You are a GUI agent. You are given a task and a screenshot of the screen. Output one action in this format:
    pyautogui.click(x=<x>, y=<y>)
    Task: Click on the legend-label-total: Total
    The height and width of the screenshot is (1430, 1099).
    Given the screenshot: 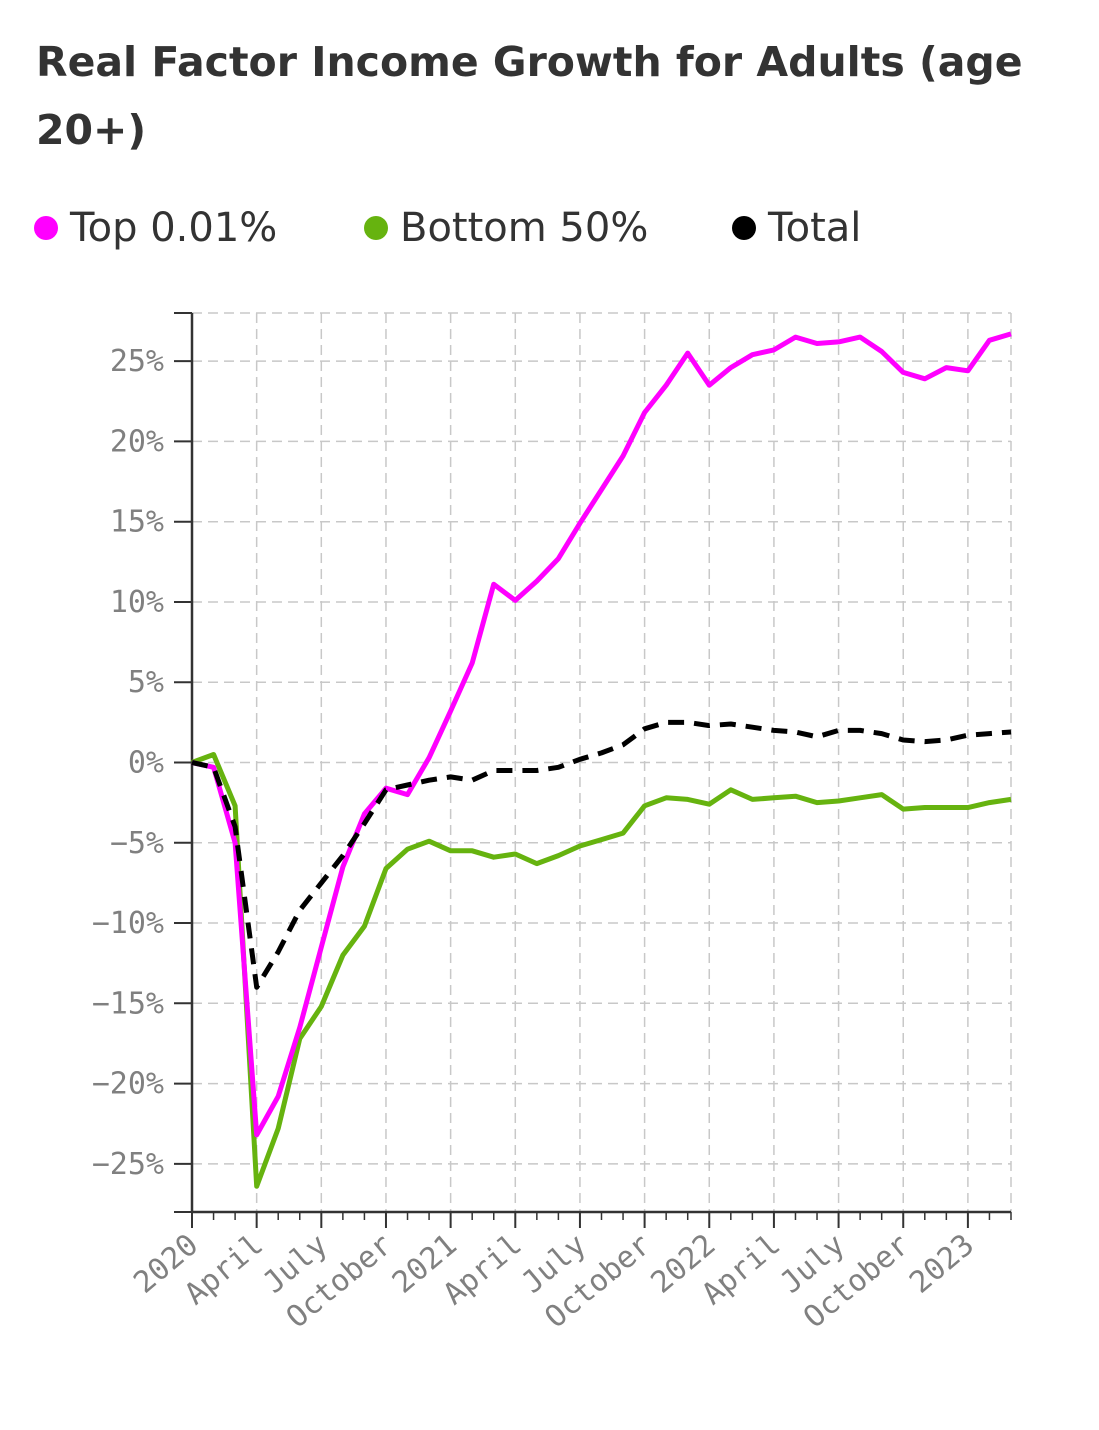 What is the action you would take?
    pyautogui.click(x=815, y=228)
    